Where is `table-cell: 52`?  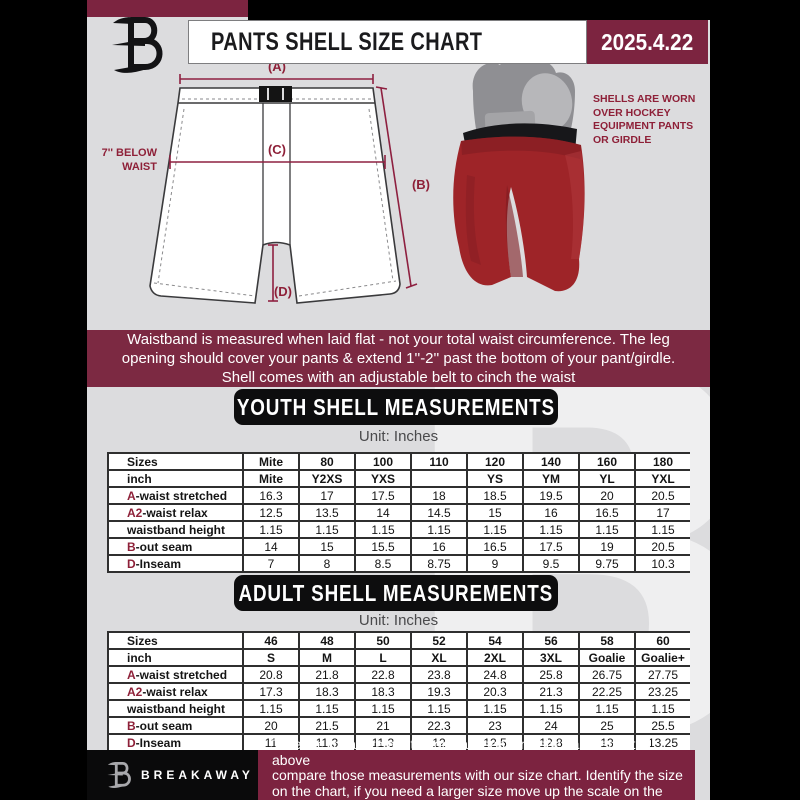 table-cell: 52 is located at coordinates (438, 640).